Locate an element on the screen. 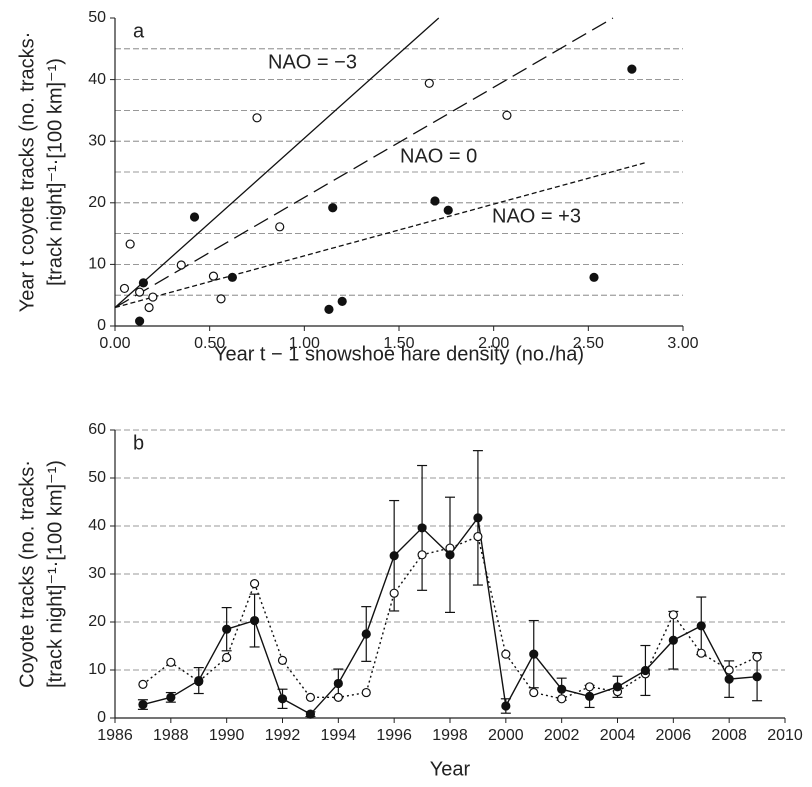 Image resolution: width=812 pixels, height=787 pixels. line-label: NAO = −3 is located at coordinates (312, 62).